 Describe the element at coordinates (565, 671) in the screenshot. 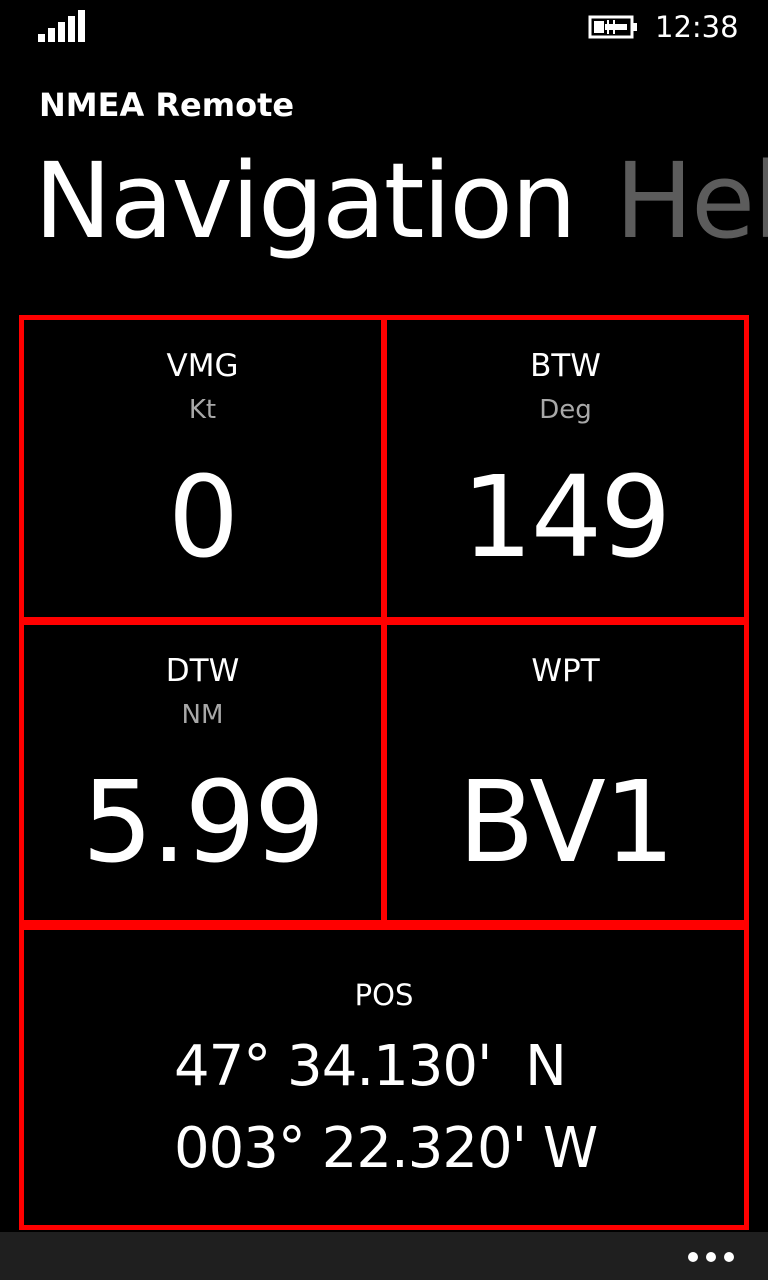

I see `tile-label: WPT` at that location.